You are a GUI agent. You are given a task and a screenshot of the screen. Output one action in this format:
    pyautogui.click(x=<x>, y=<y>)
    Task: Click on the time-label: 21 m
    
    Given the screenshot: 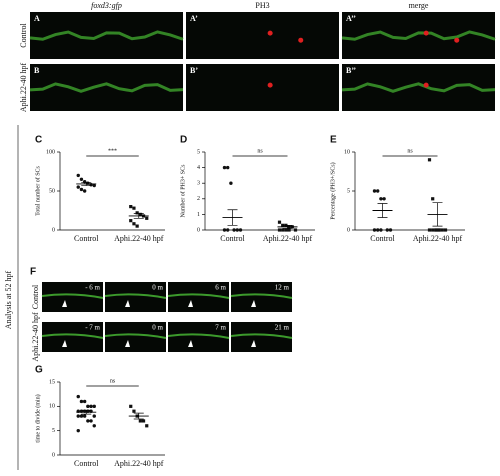 What is the action you would take?
    pyautogui.click(x=282, y=328)
    